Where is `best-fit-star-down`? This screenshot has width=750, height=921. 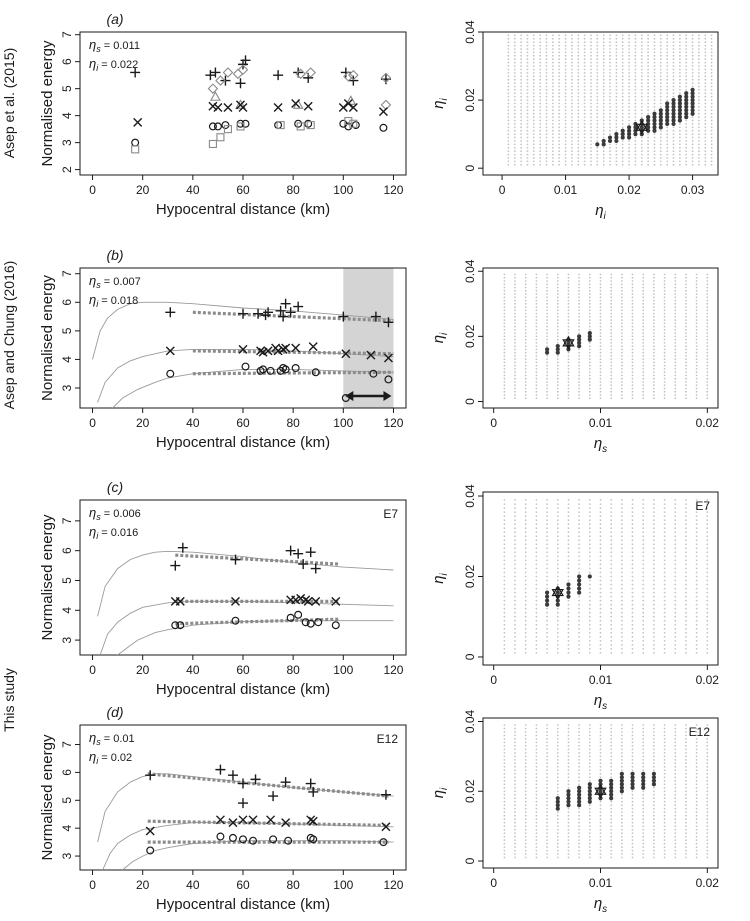
best-fit-star-down is located at coordinates (600, 793).